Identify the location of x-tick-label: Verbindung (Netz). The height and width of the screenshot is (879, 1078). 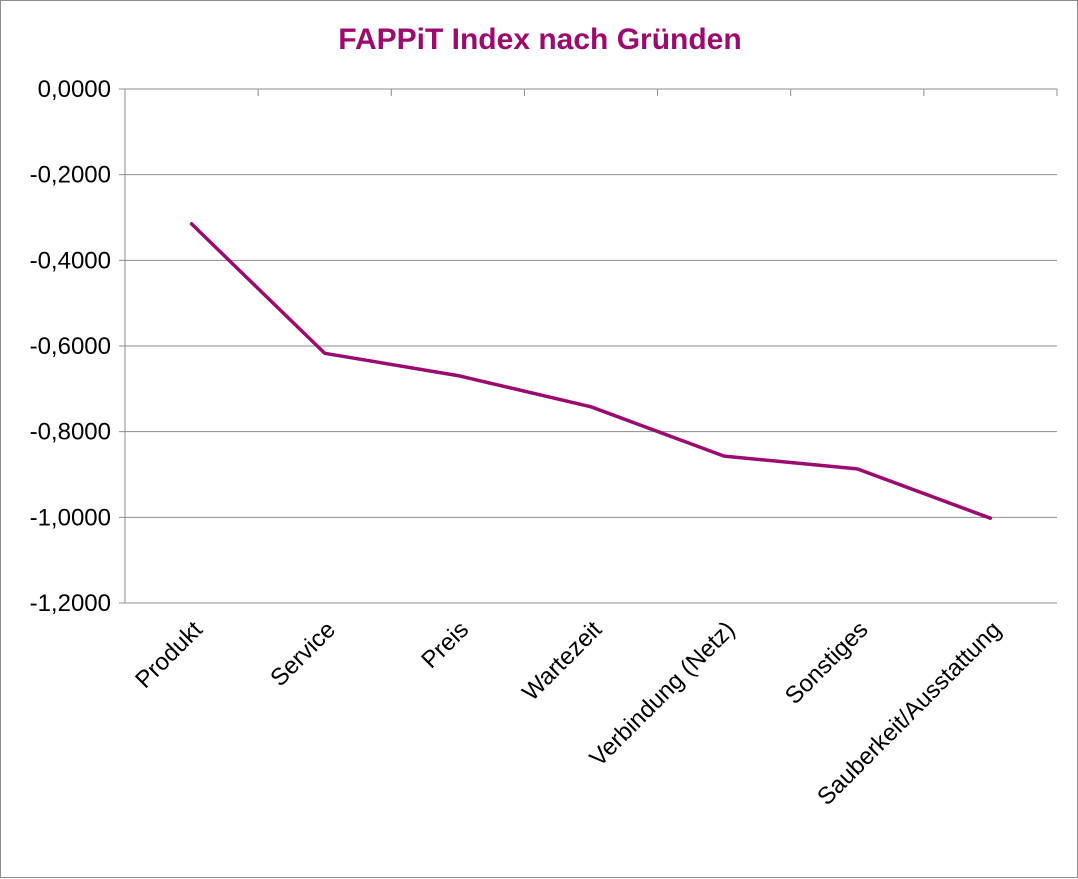
(663, 694).